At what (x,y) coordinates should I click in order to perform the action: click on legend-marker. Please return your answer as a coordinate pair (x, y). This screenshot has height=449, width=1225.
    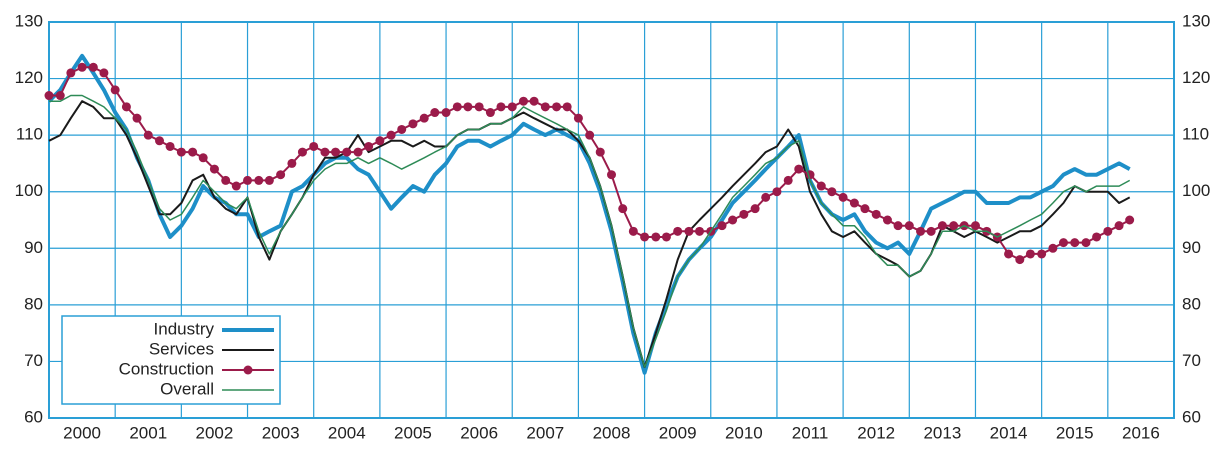
    Looking at the image, I should click on (248, 370).